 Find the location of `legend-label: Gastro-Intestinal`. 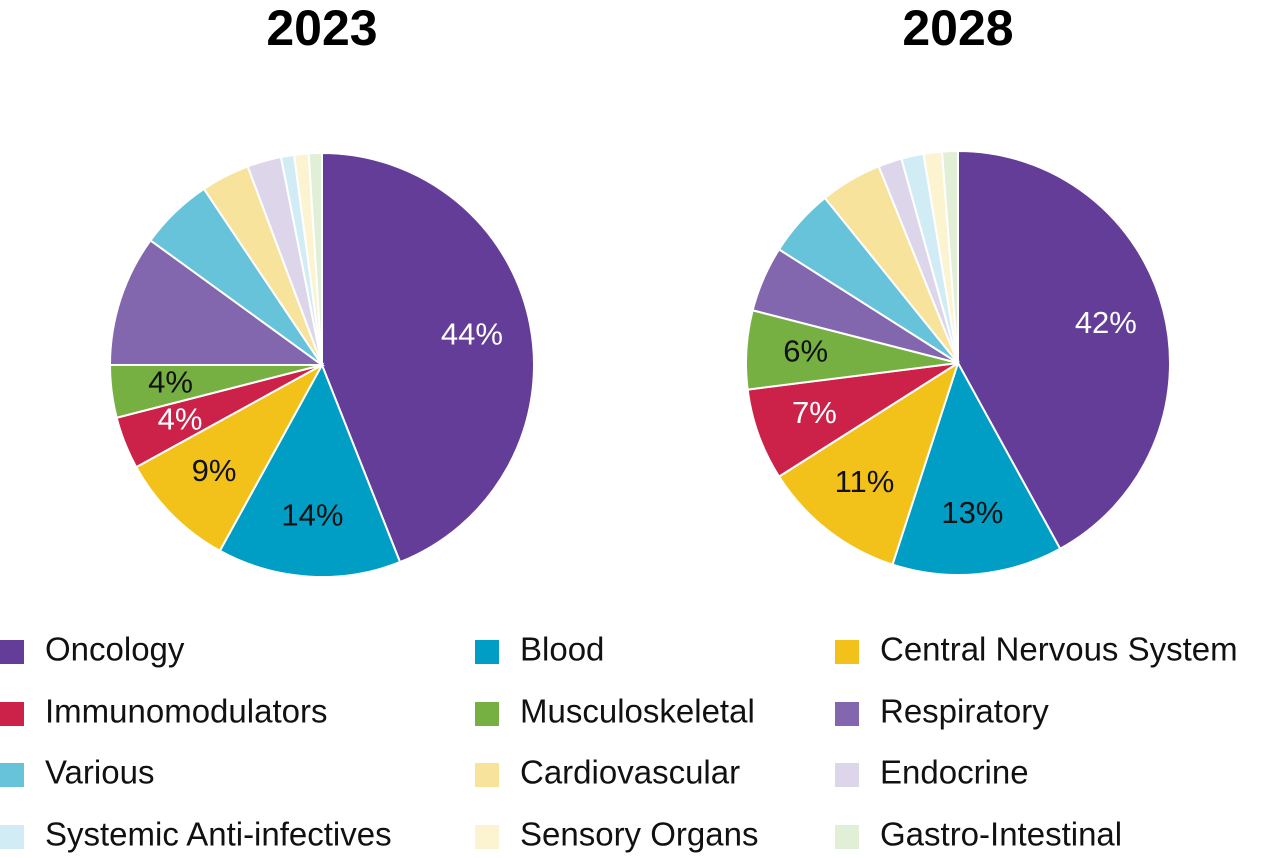

legend-label: Gastro-Intestinal is located at coordinates (1001, 834).